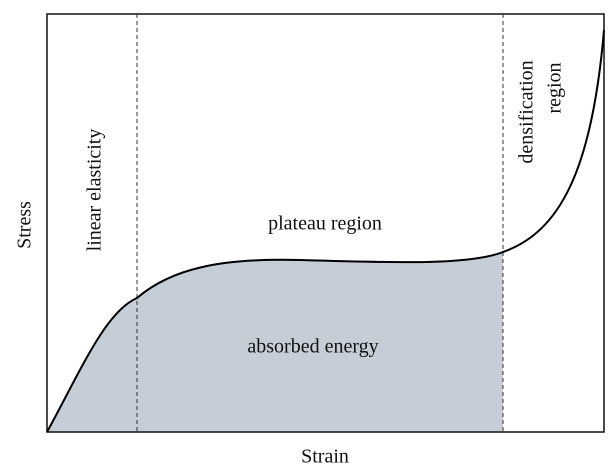  I want to click on plateau-region-label: plateau region, so click(325, 224).